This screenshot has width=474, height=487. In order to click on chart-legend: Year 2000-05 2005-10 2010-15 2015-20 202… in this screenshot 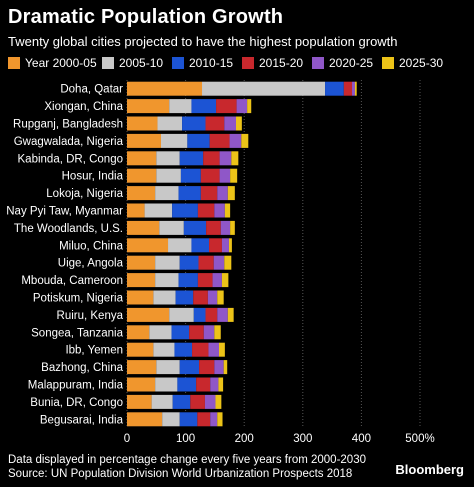, I will do `click(239, 64)`.